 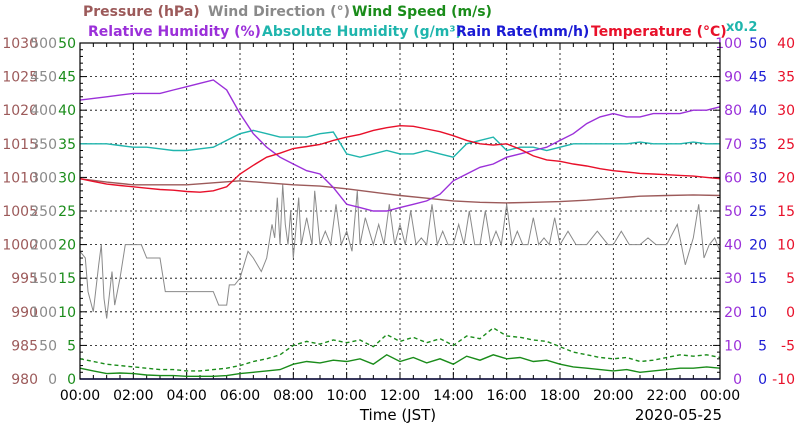 What do you see at coordinates (758, 246) in the screenshot?
I see `tick-label-rain: 20` at bounding box center [758, 246].